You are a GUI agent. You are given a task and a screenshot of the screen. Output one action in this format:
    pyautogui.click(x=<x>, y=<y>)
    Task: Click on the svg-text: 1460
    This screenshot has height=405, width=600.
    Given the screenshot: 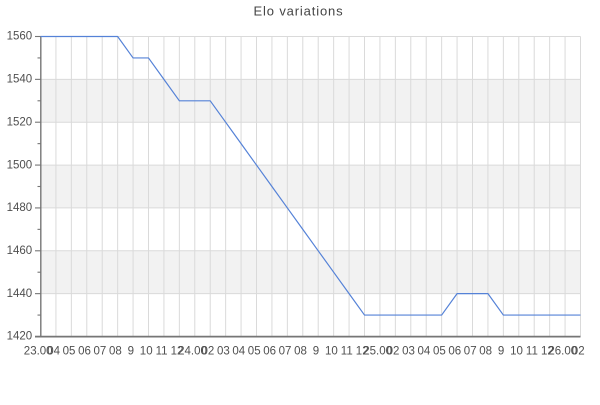 What is the action you would take?
    pyautogui.click(x=20, y=251)
    